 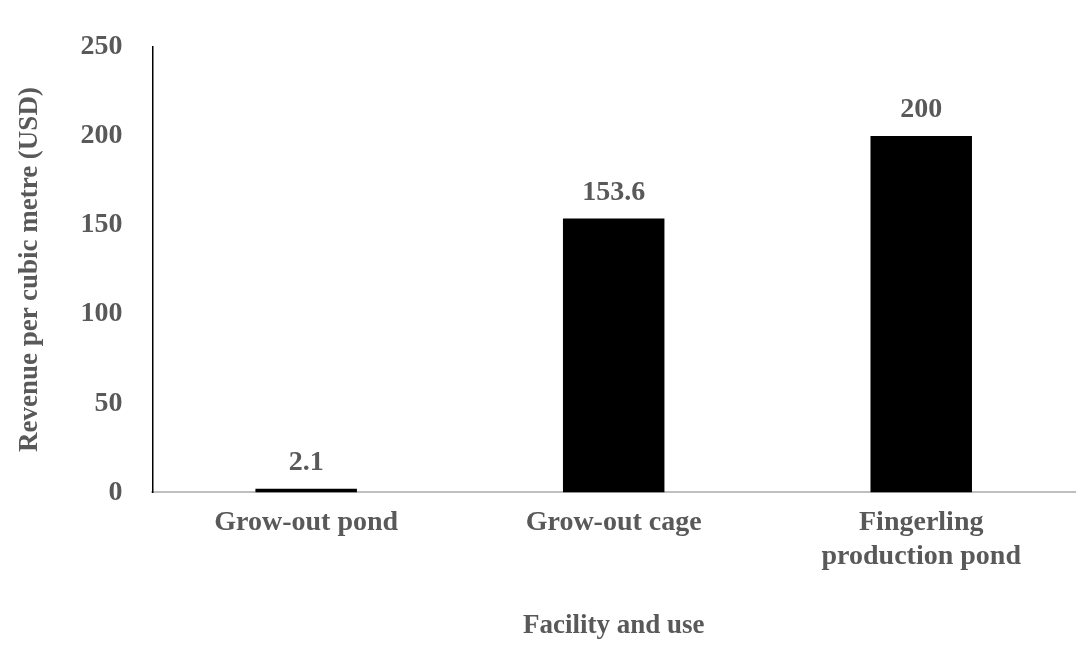 I want to click on x-tick-label: Fingerling production pond, so click(x=921, y=538).